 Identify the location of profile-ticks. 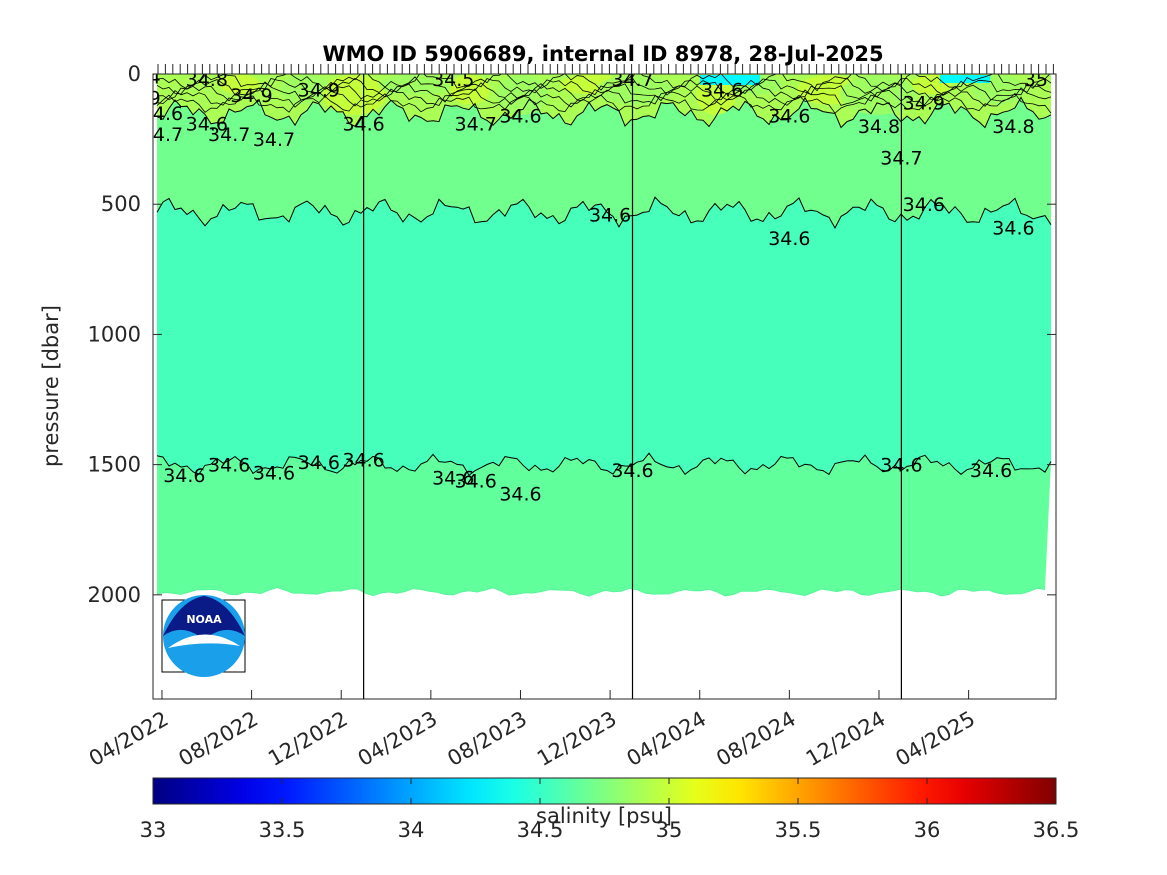
(605, 69).